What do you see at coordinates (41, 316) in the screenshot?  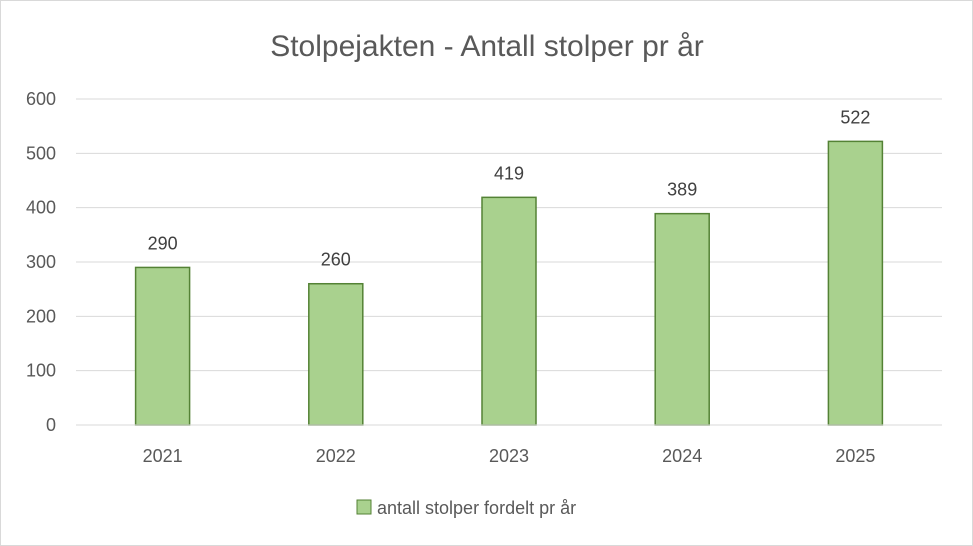 I see `y-tick-label: 200` at bounding box center [41, 316].